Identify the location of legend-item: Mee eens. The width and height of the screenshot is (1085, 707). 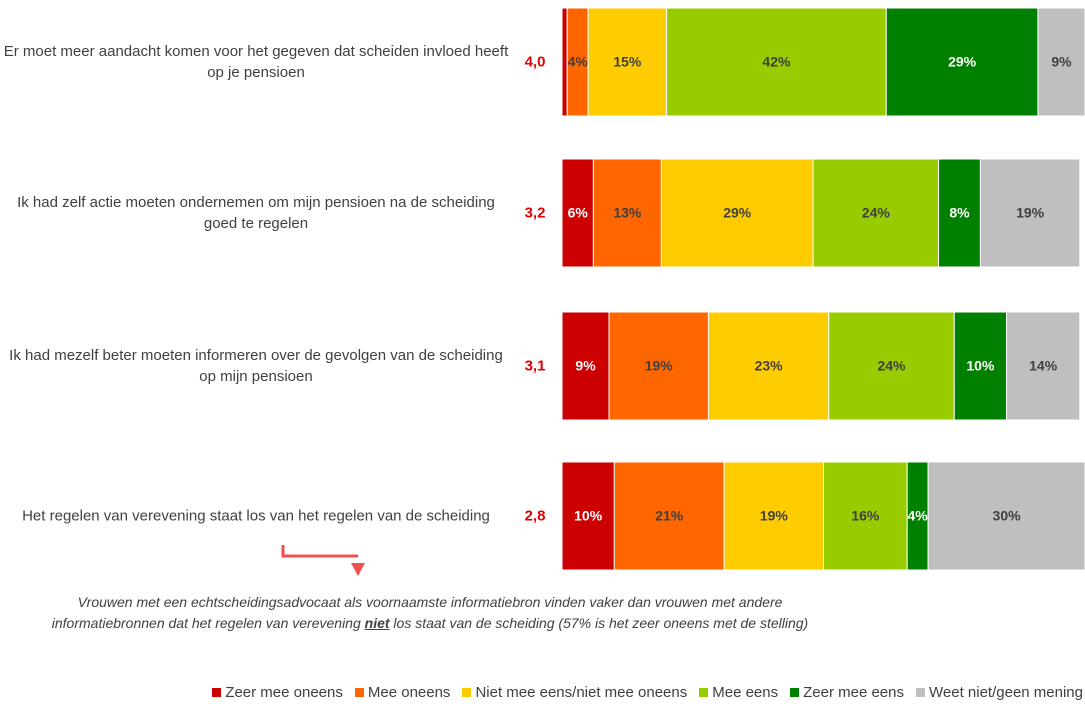
(738, 692).